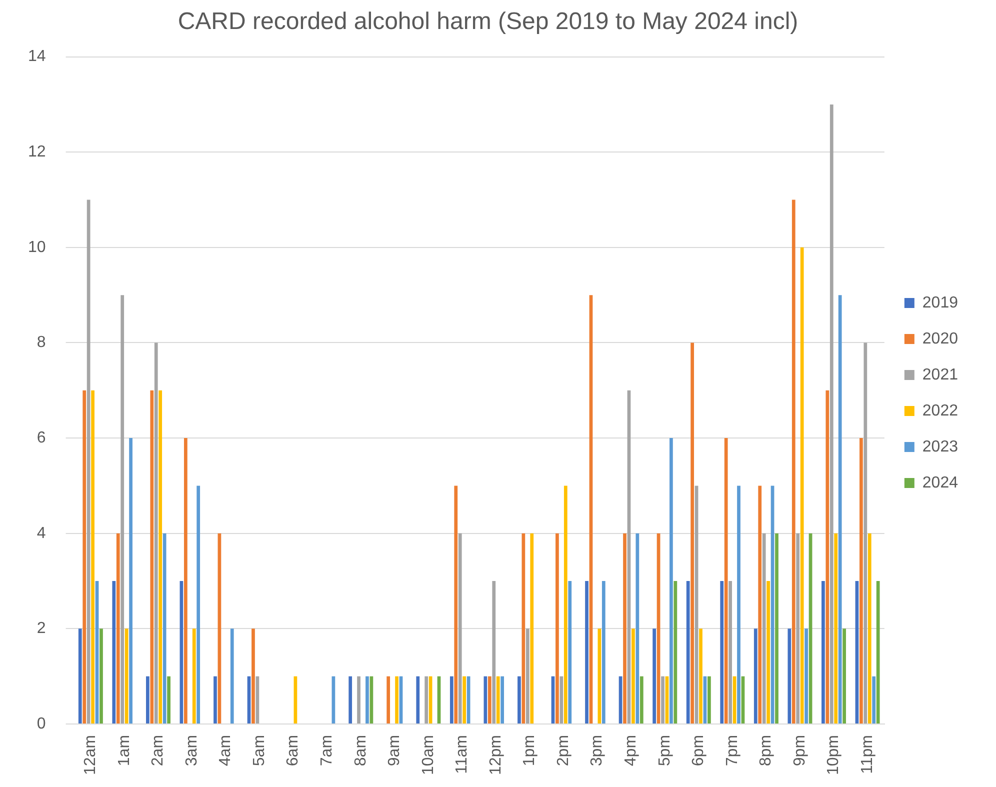 The image size is (996, 787). I want to click on y-tick-label: 0, so click(41, 723).